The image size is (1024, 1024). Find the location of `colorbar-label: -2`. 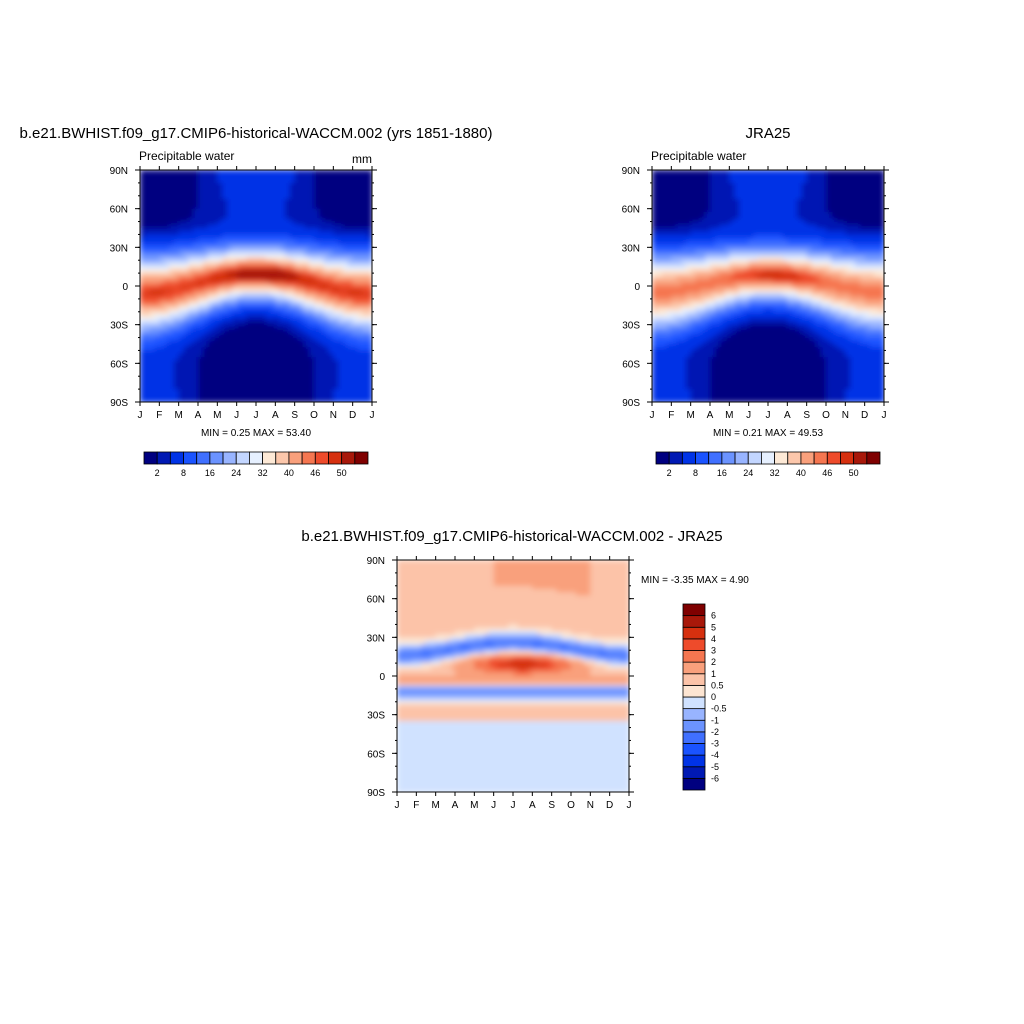

colorbar-label: -2 is located at coordinates (715, 732).